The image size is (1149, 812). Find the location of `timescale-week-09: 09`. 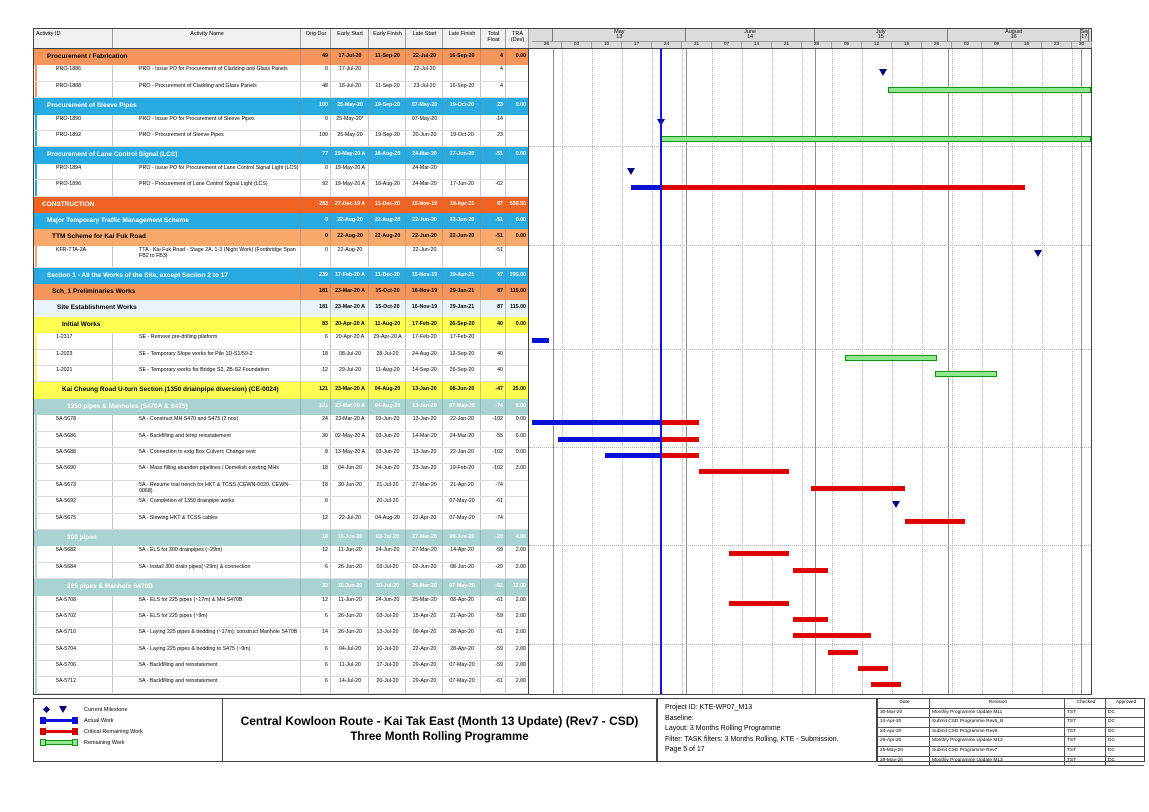

timescale-week-09: 09 is located at coordinates (997, 44).